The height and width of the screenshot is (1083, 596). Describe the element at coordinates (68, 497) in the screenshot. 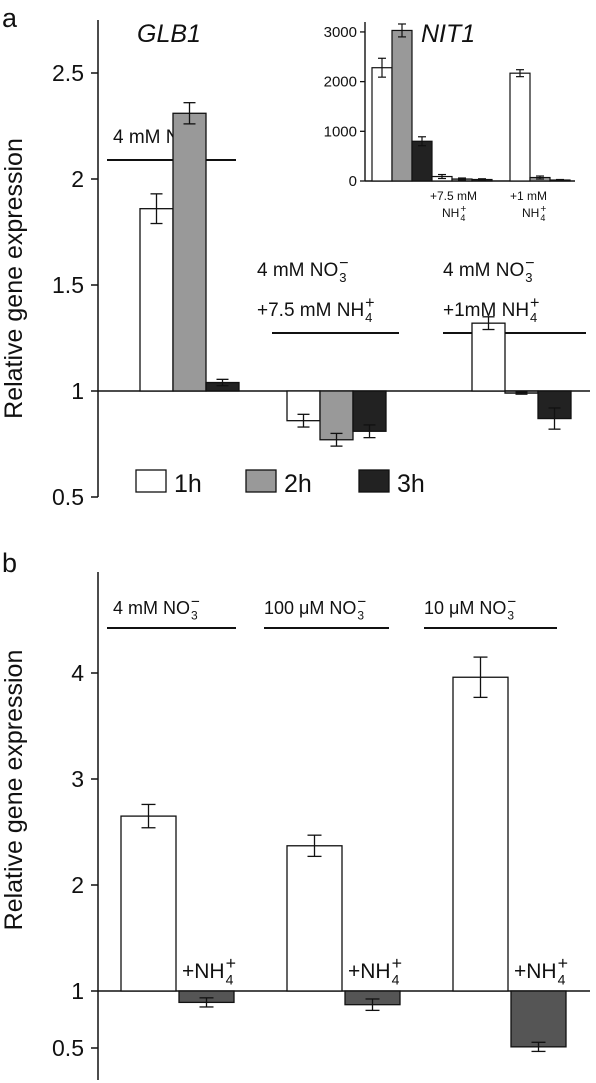

I see `panel-a-y-tick-label: 0.5` at that location.